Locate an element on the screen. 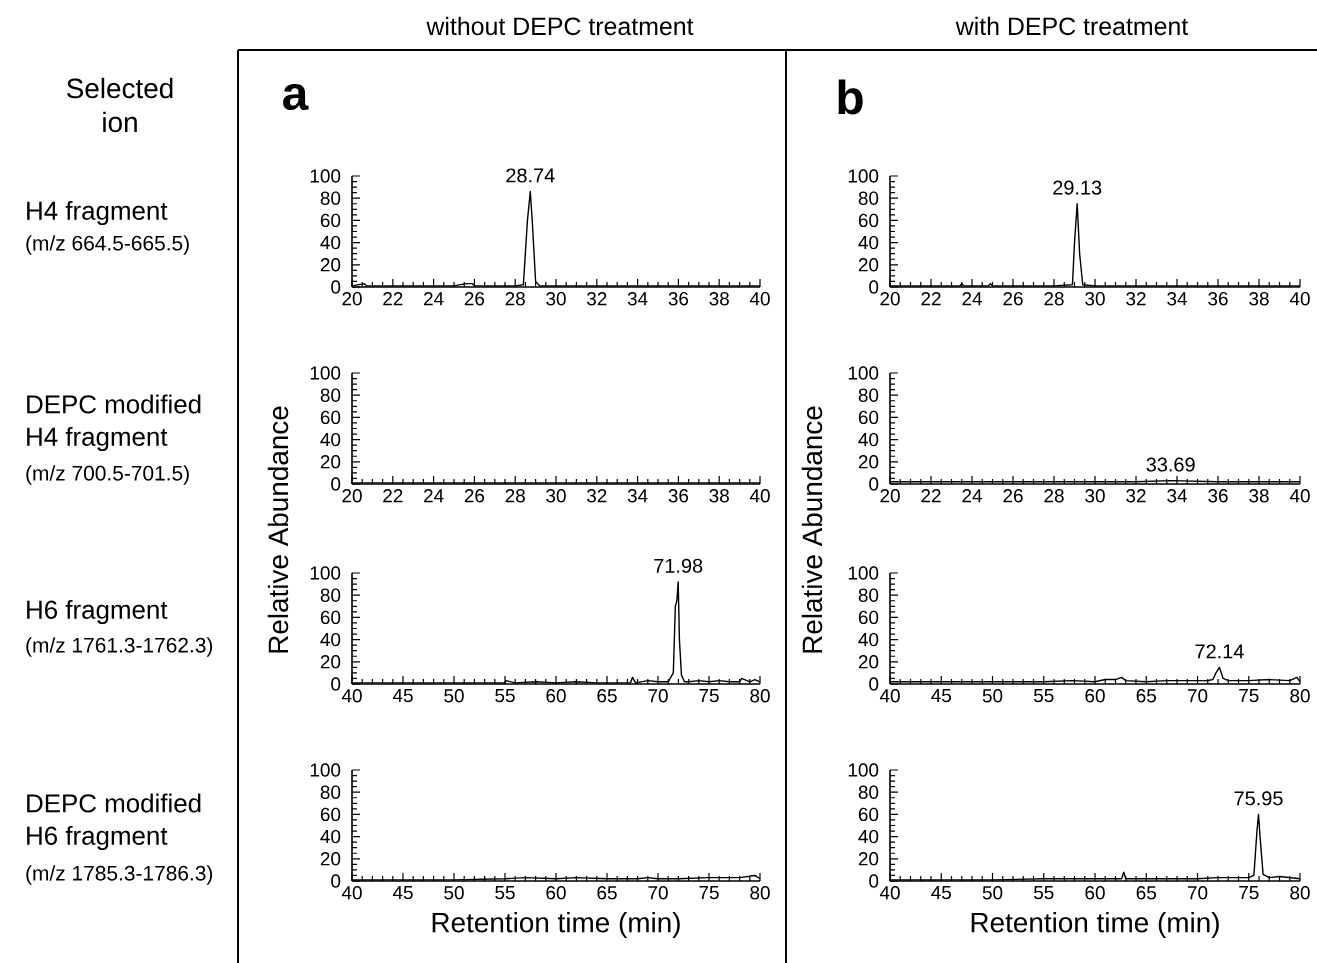 Image resolution: width=1317 pixels, height=963 pixels. x-tick-label: 24 is located at coordinates (434, 496).